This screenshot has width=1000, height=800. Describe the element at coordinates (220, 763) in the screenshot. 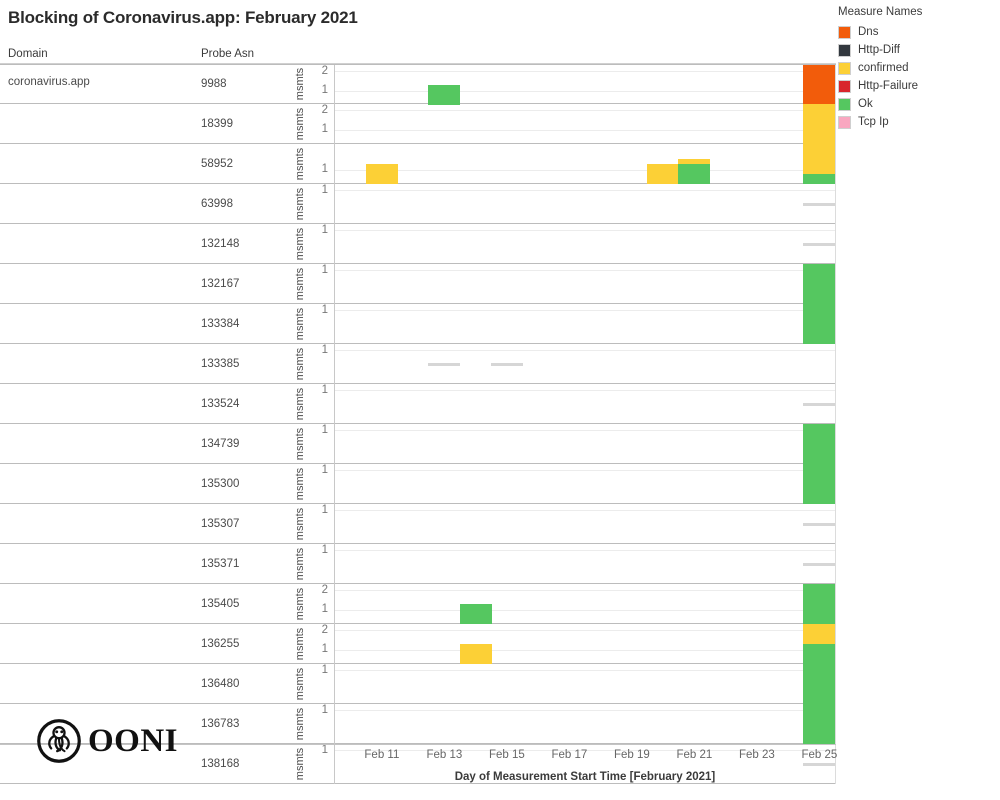

I see `probe-asn-label: 138168` at that location.